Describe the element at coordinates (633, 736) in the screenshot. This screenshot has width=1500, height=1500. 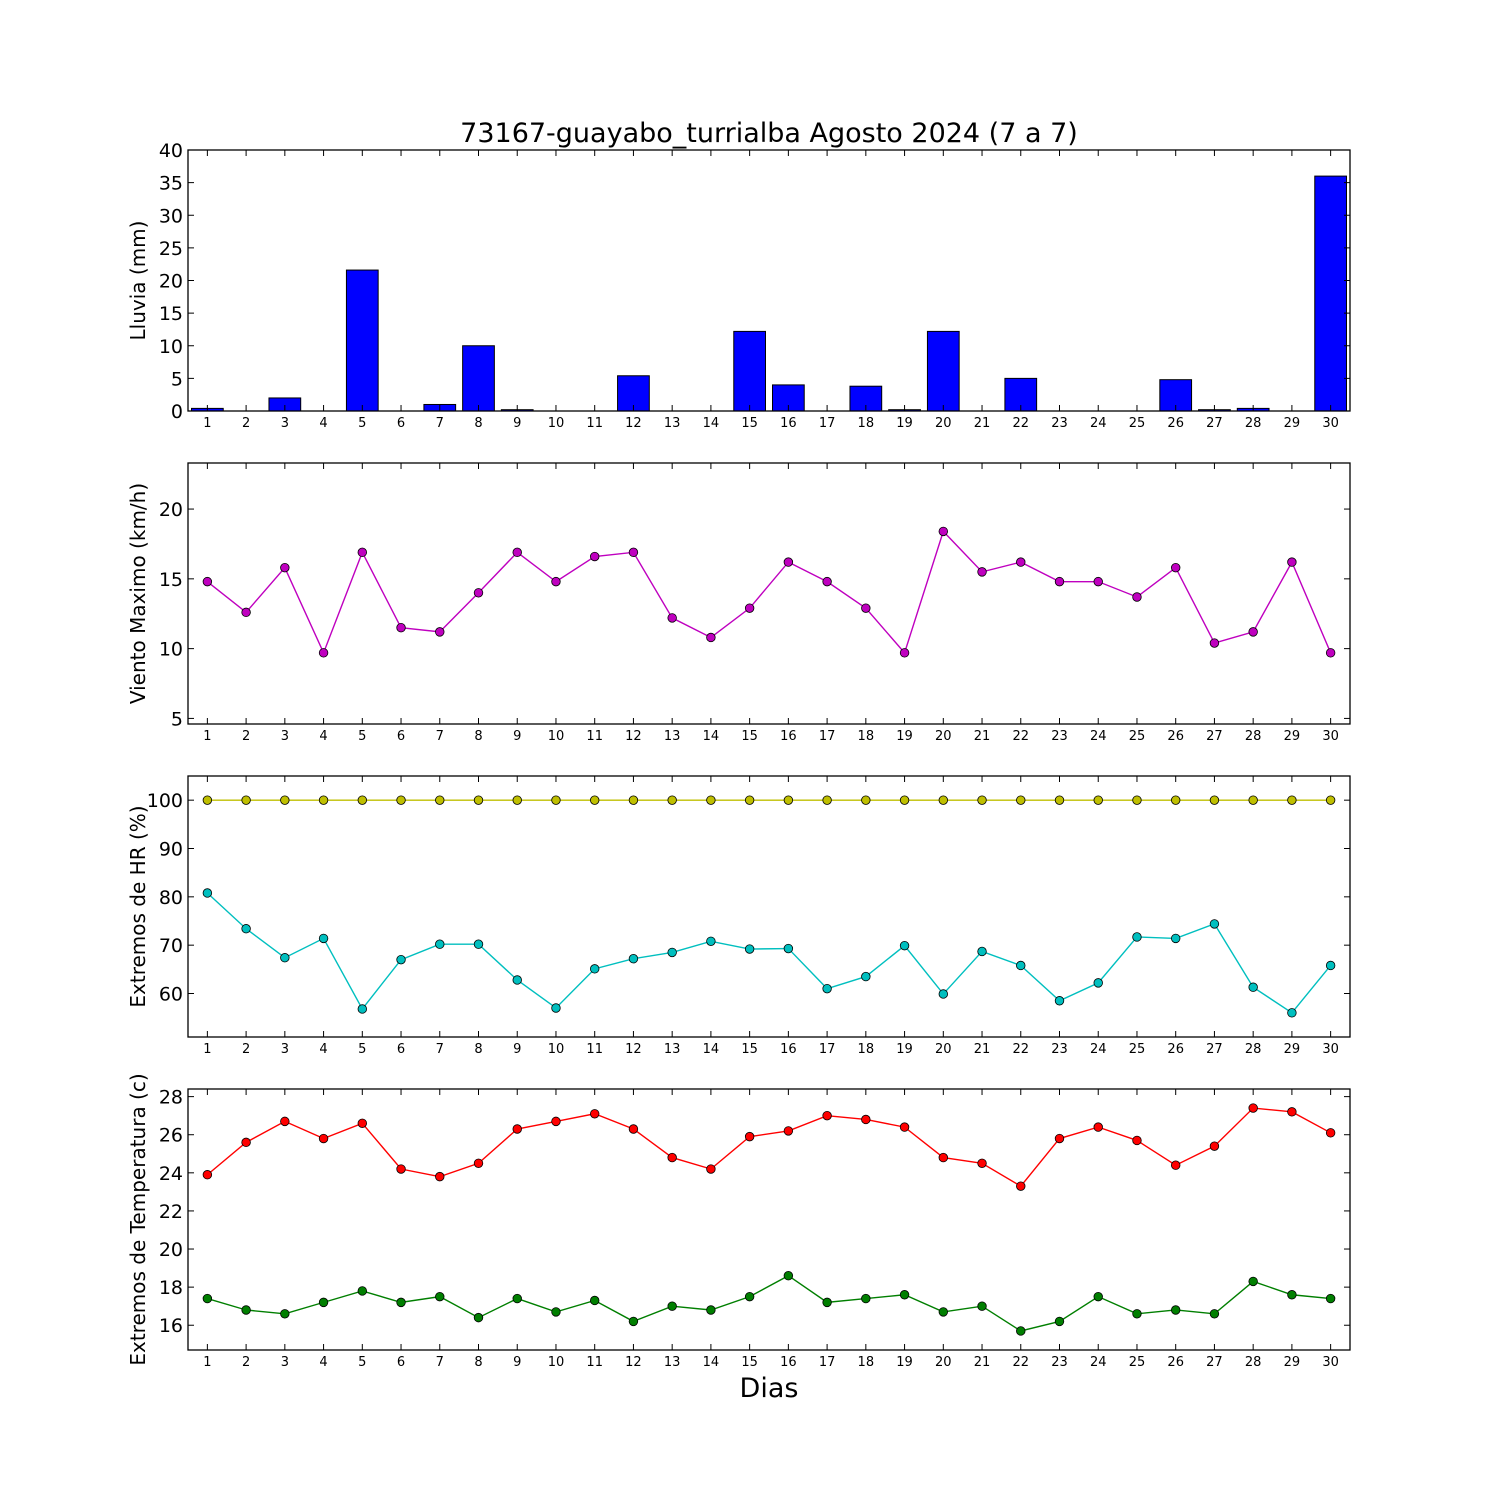
I see `max-wind-xtick-label-12: 12` at that location.